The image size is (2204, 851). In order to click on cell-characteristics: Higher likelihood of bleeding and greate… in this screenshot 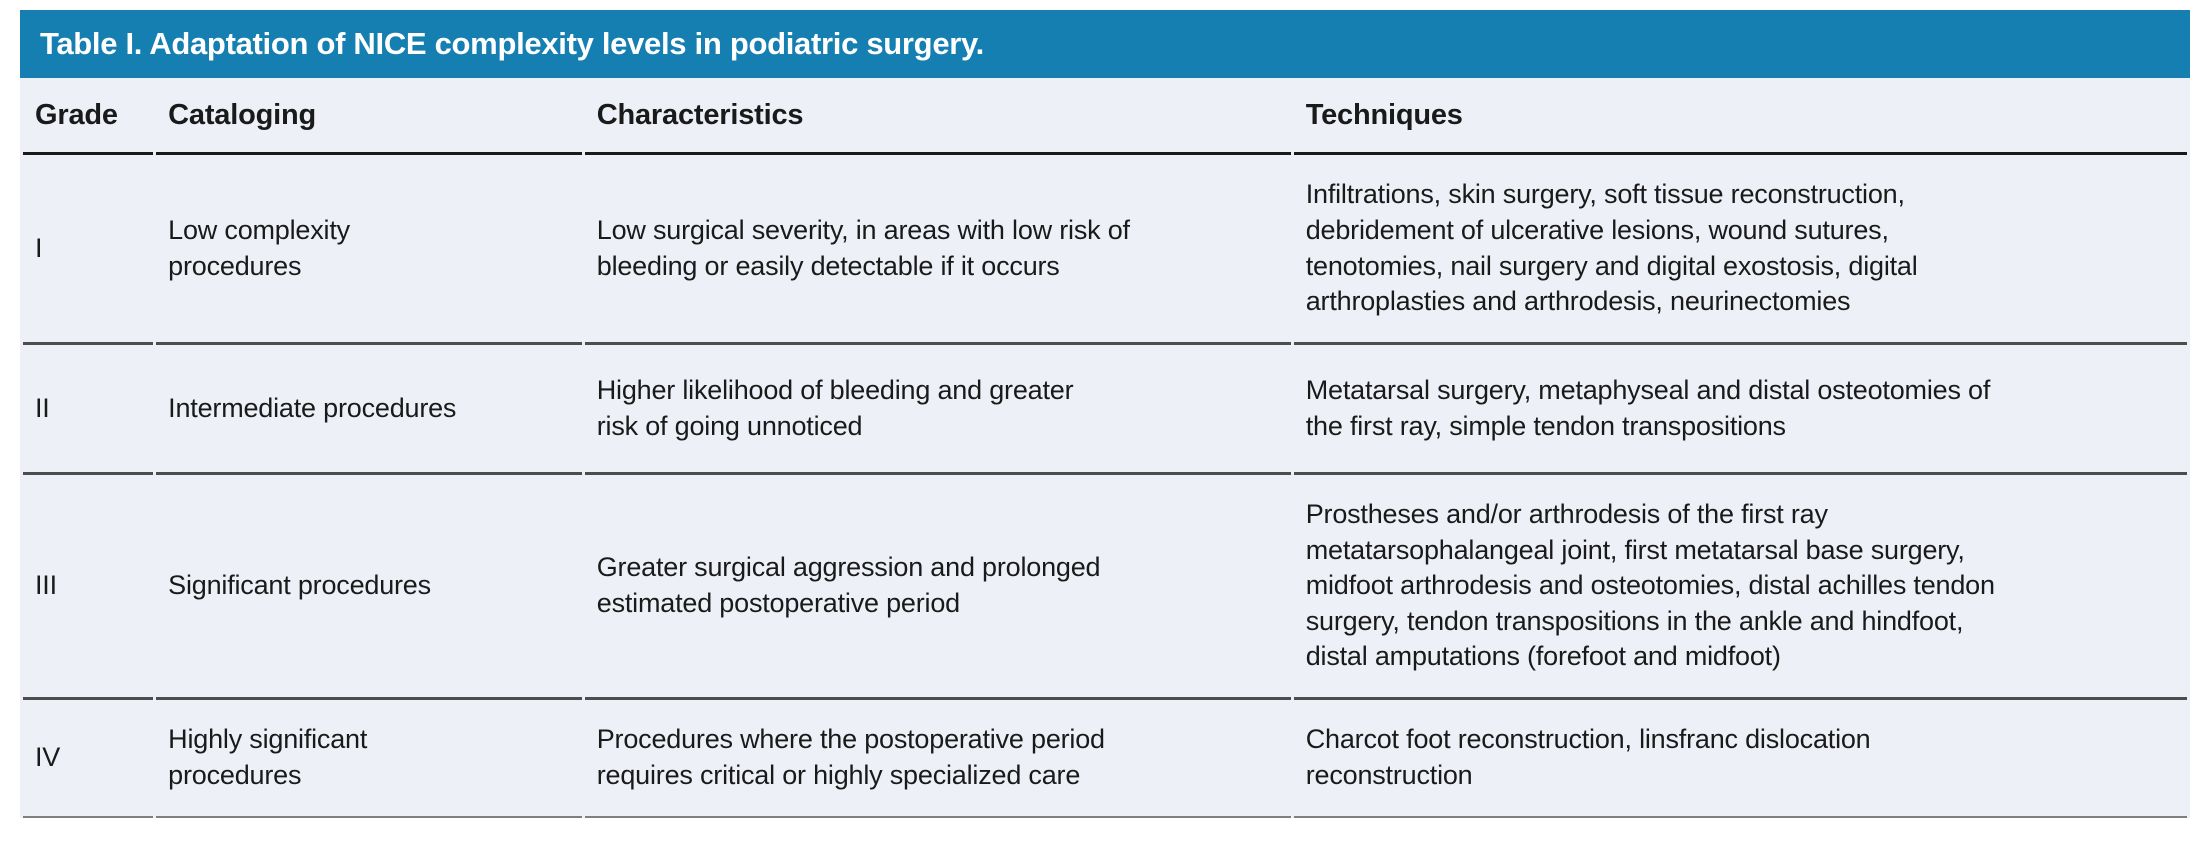, I will do `click(937, 410)`.